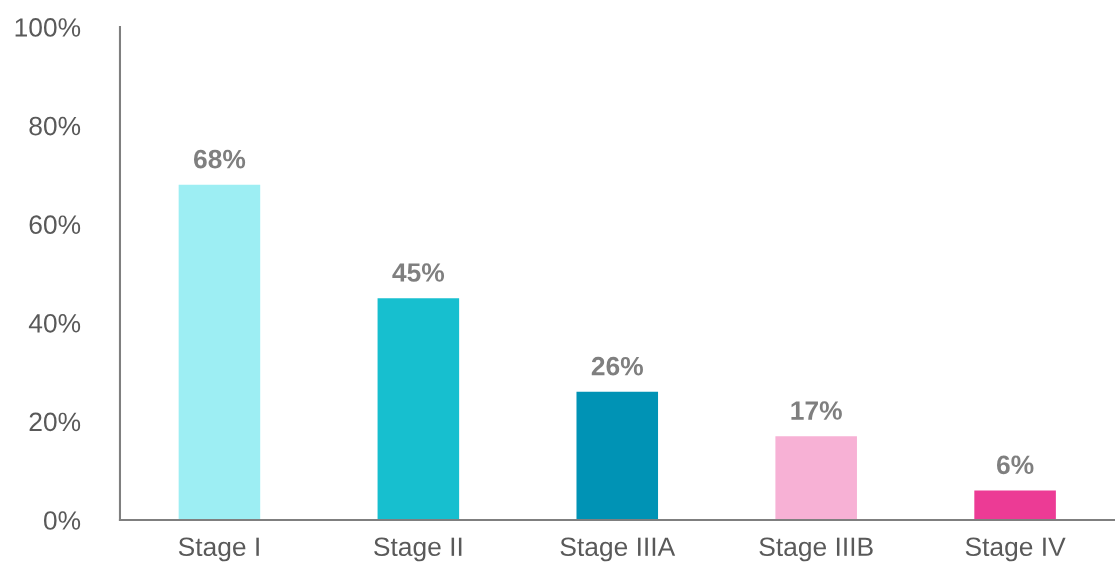  What do you see at coordinates (62, 520) in the screenshot?
I see `y-tick-label: 0%` at bounding box center [62, 520].